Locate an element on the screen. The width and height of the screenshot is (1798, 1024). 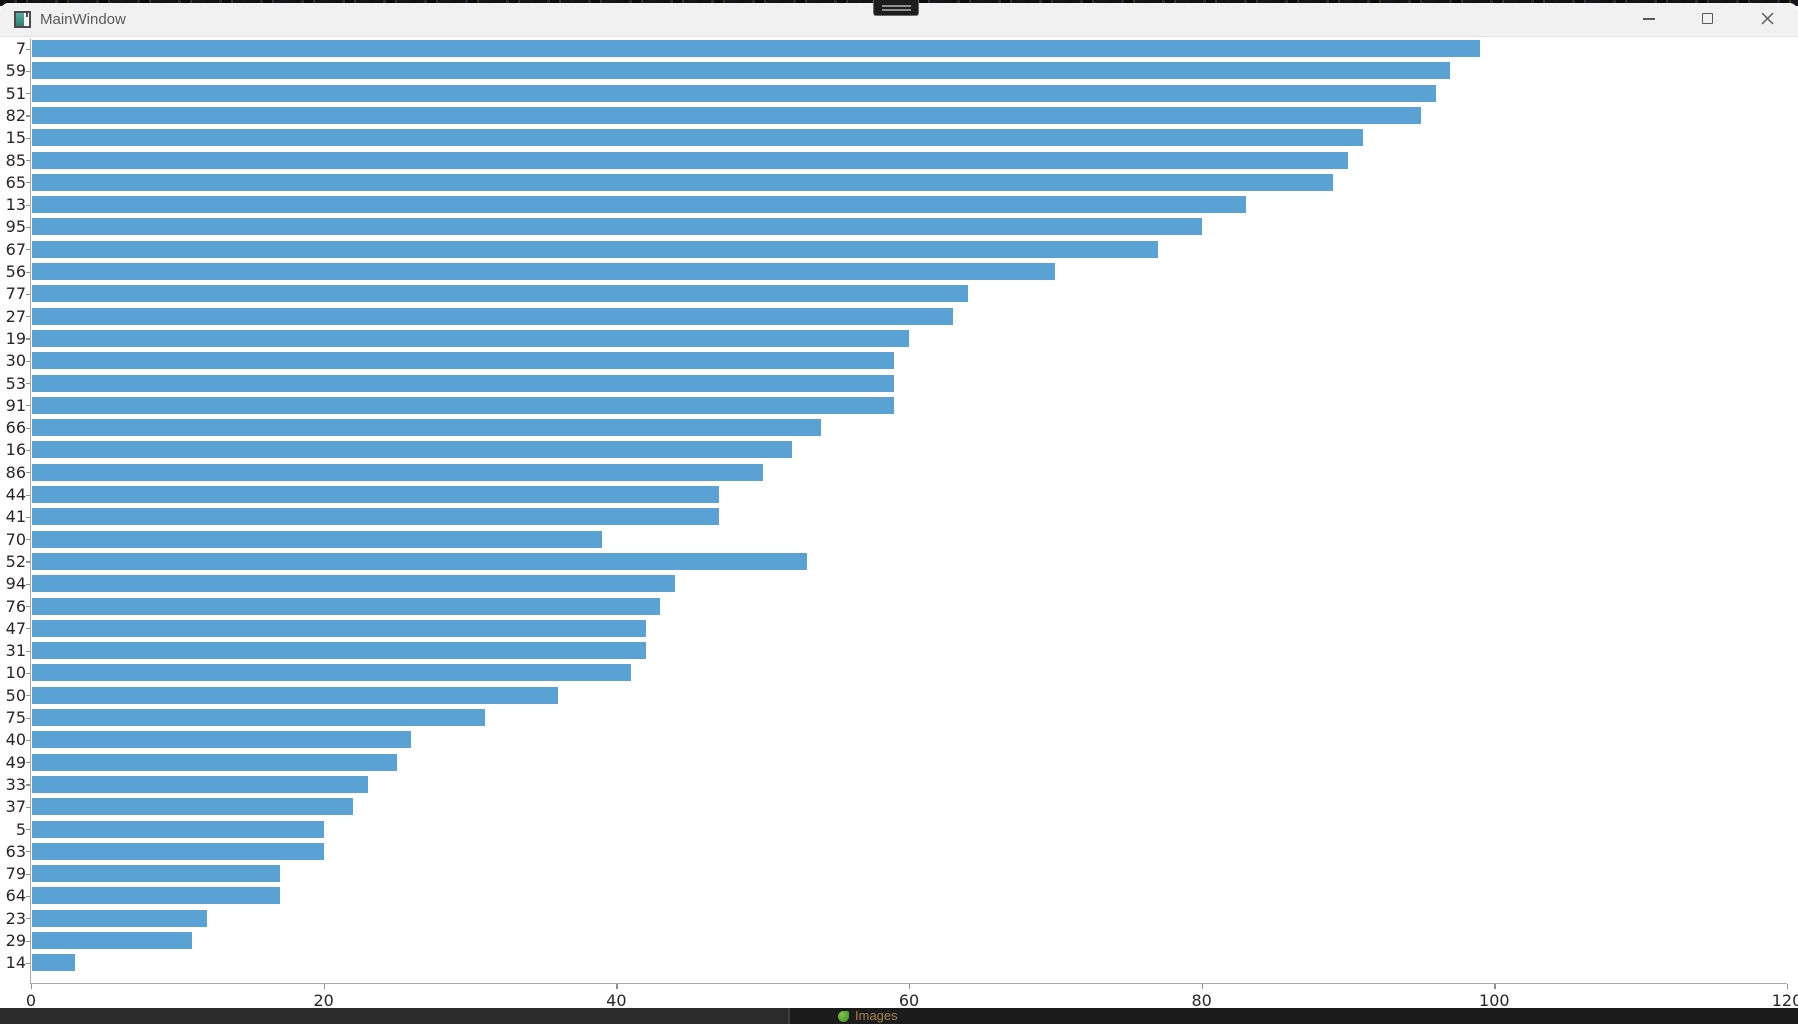
y-tick-label: 41 is located at coordinates (15, 517).